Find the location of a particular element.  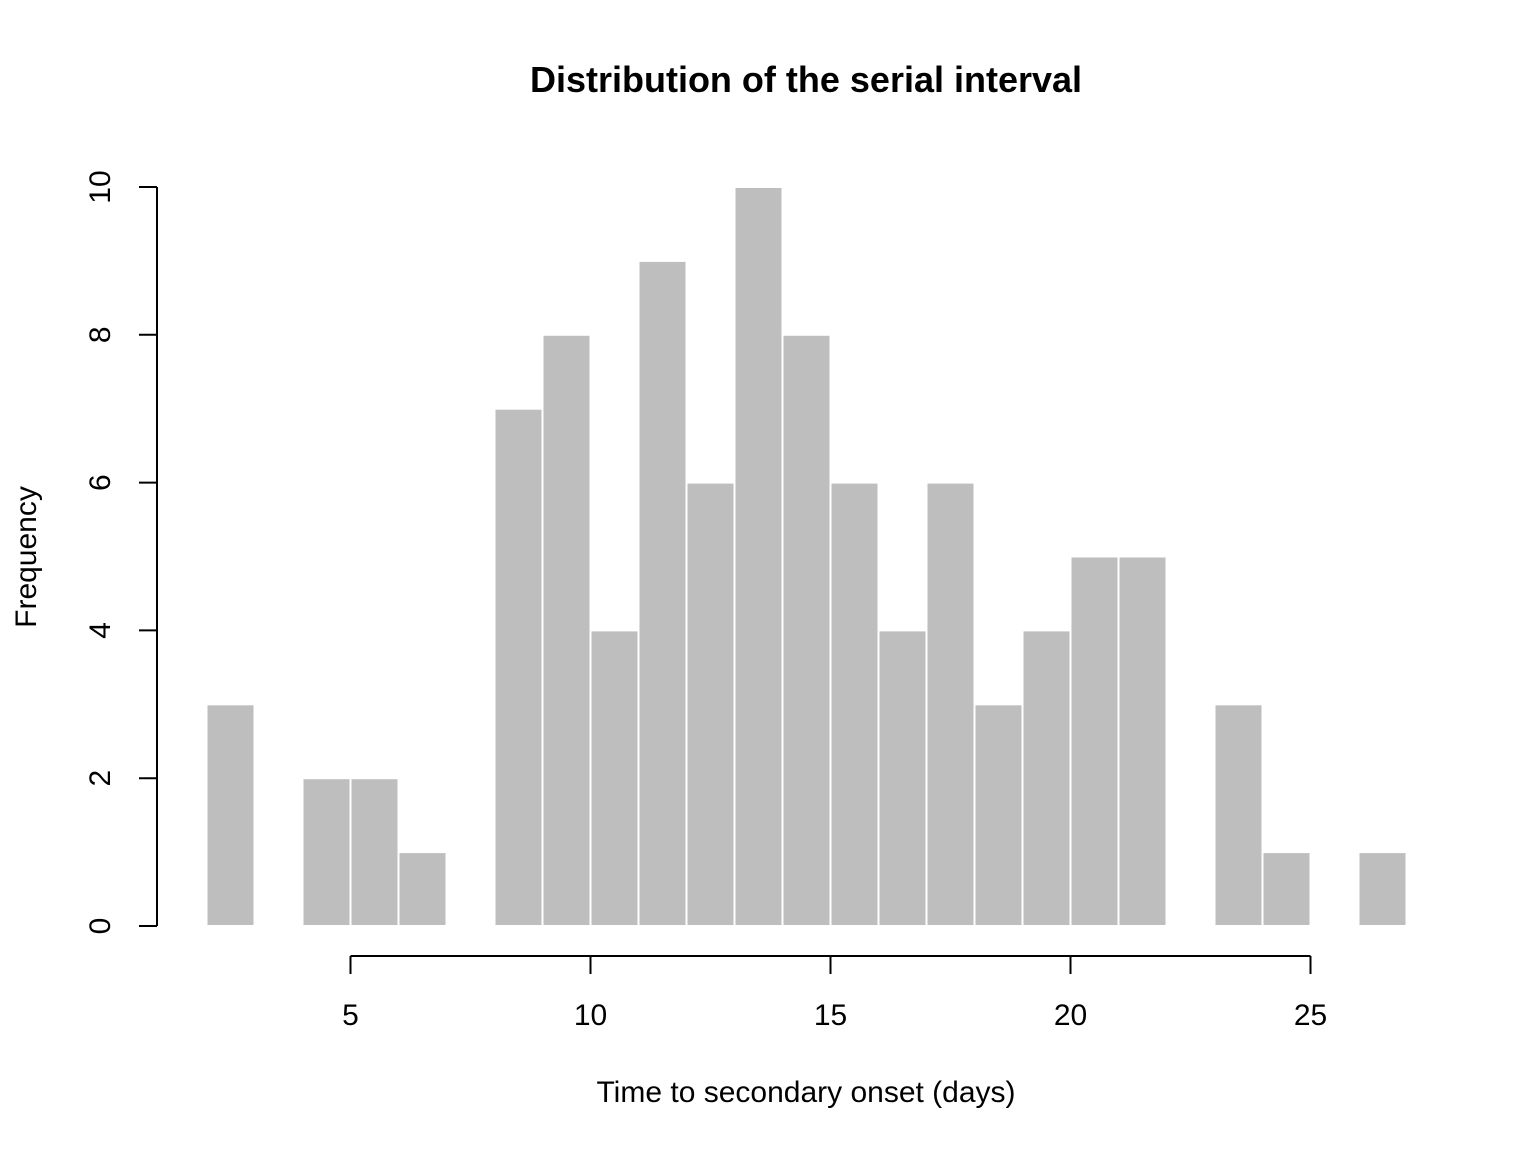

x-axis: 5 10 15 20 25 is located at coordinates (834, 993).